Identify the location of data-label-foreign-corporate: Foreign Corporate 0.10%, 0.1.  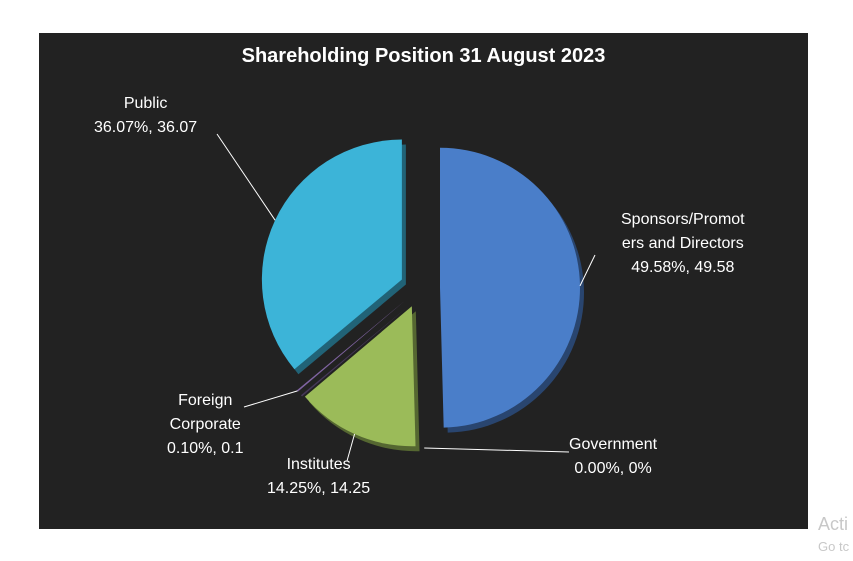
(205, 425).